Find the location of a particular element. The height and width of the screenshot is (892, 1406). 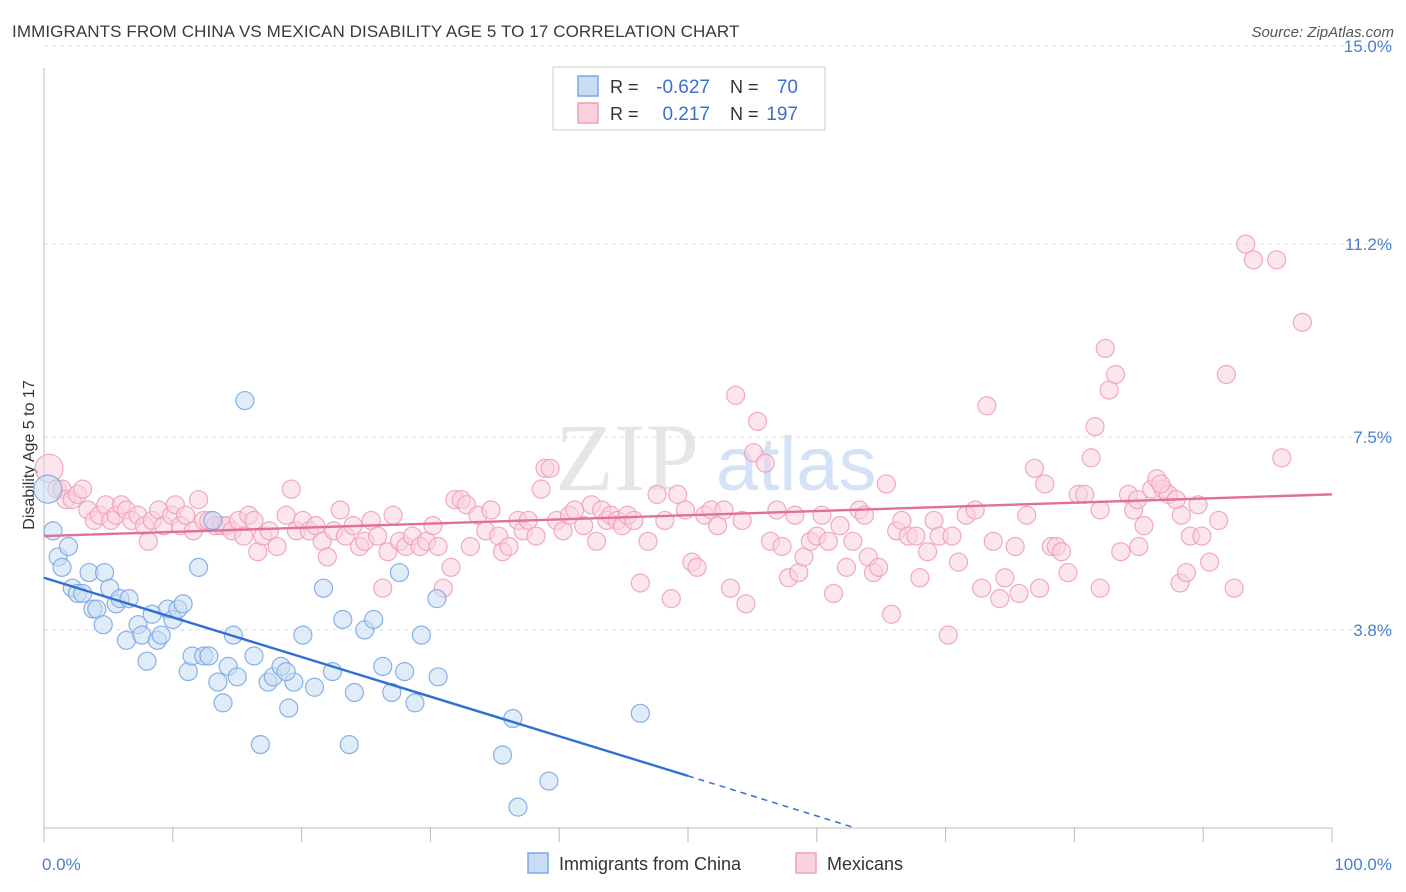

legend-r-value-mexicans: 0.217 is located at coordinates (686, 114).